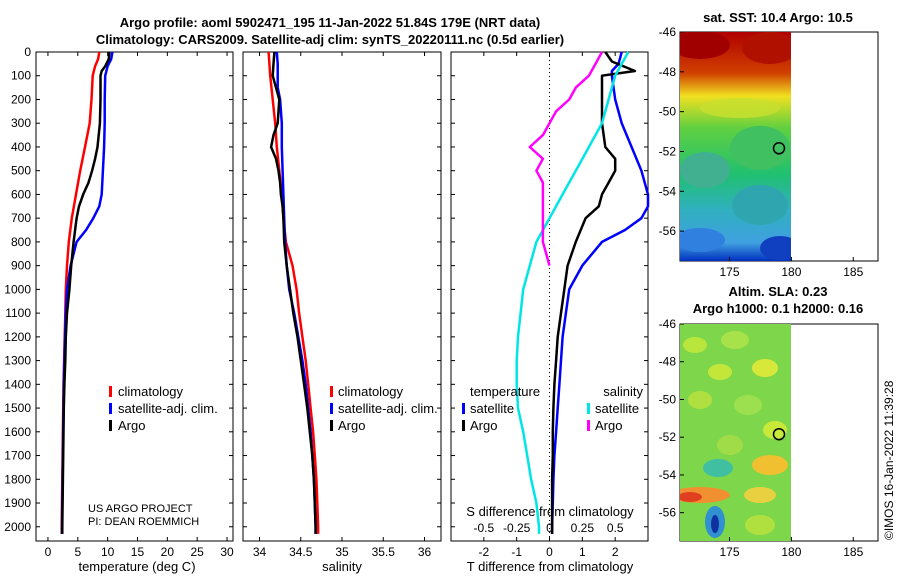  What do you see at coordinates (608, 425) in the screenshot?
I see `legend-s-argo-label: Argo` at bounding box center [608, 425].